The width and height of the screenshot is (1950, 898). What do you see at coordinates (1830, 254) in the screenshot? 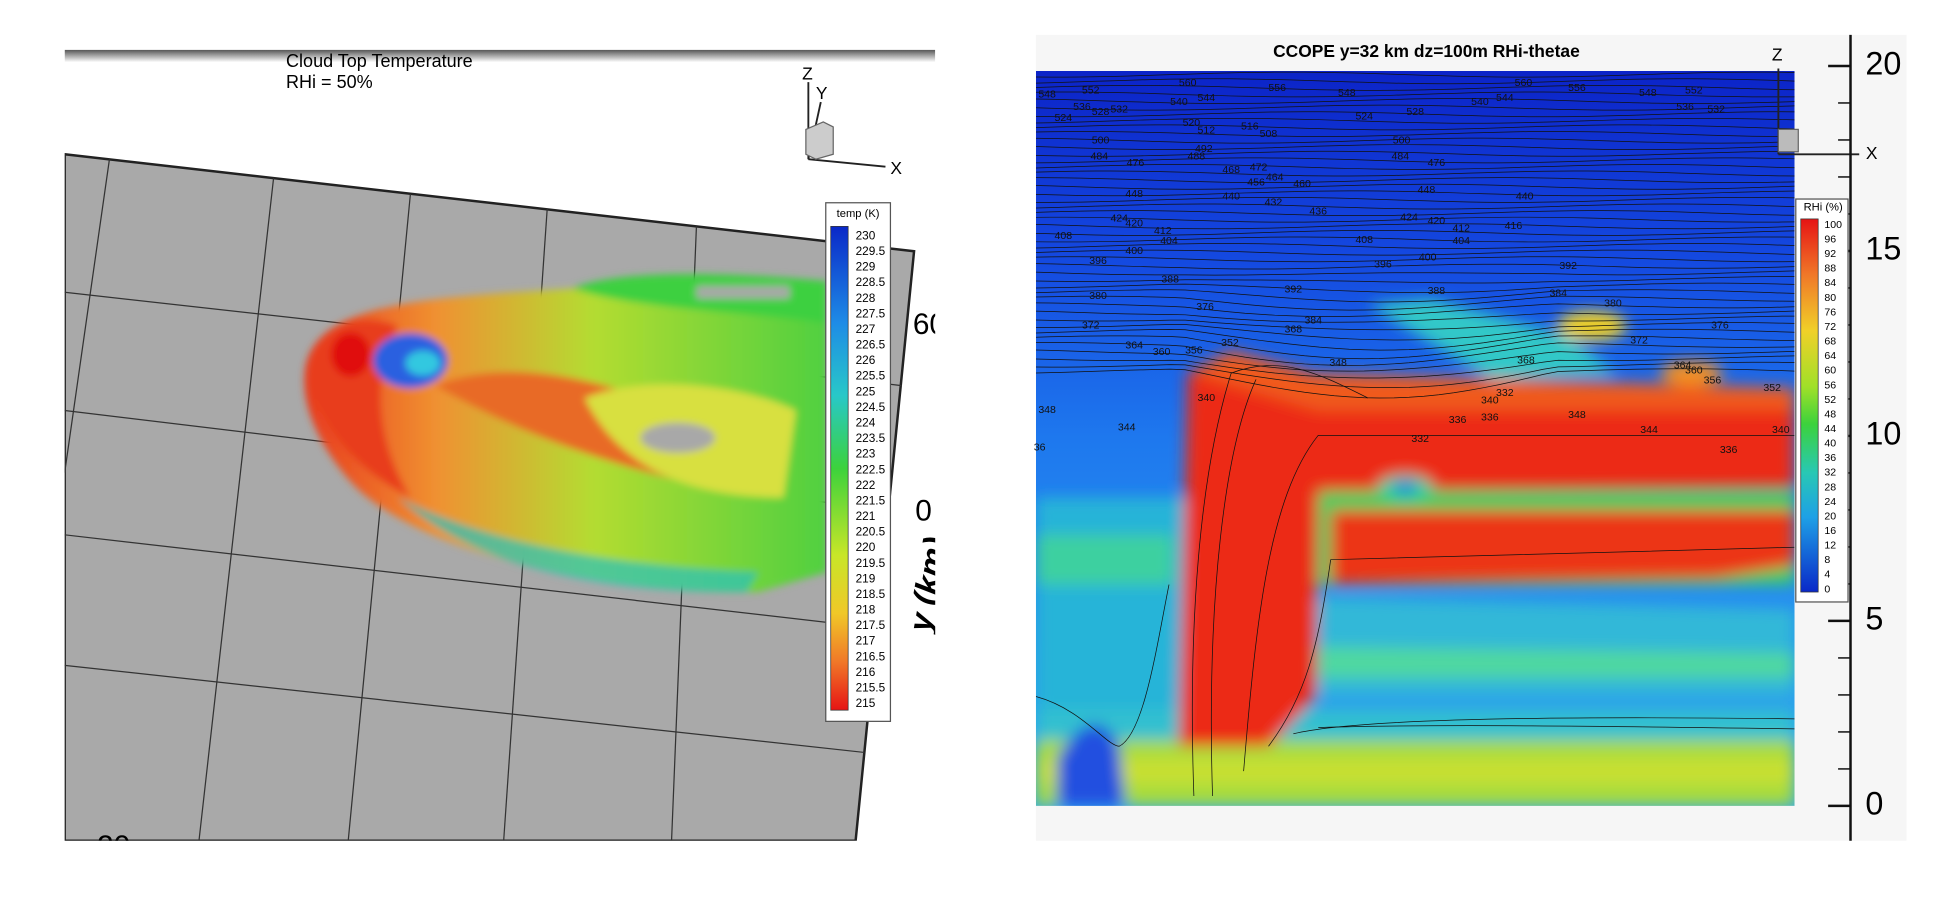
I see `colorbar-tick: 92` at bounding box center [1830, 254].